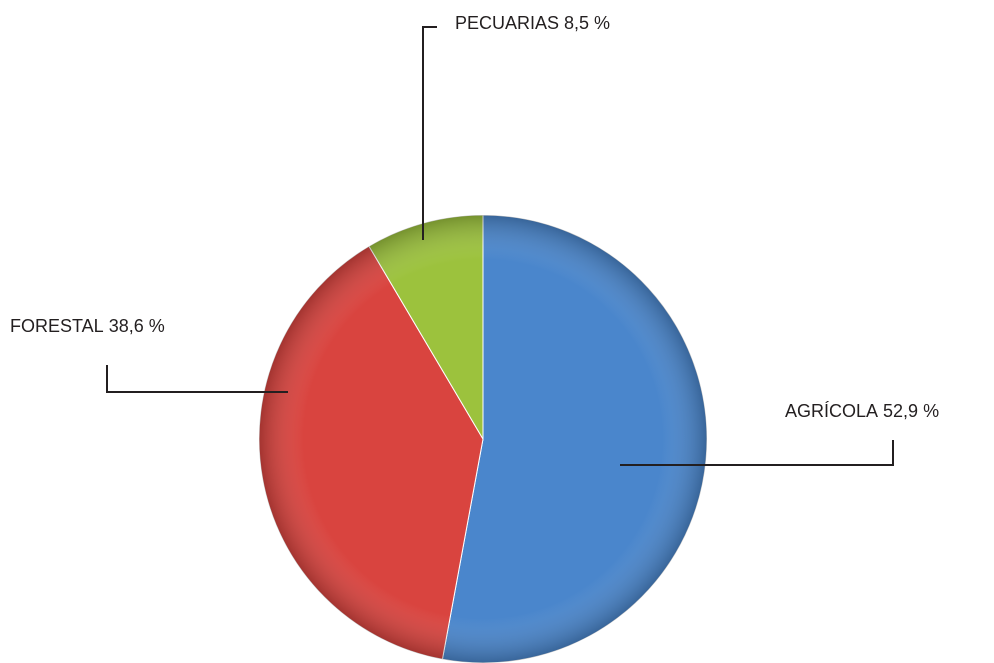  What do you see at coordinates (57, 326) in the screenshot?
I see `slice-category: FORESTAL` at bounding box center [57, 326].